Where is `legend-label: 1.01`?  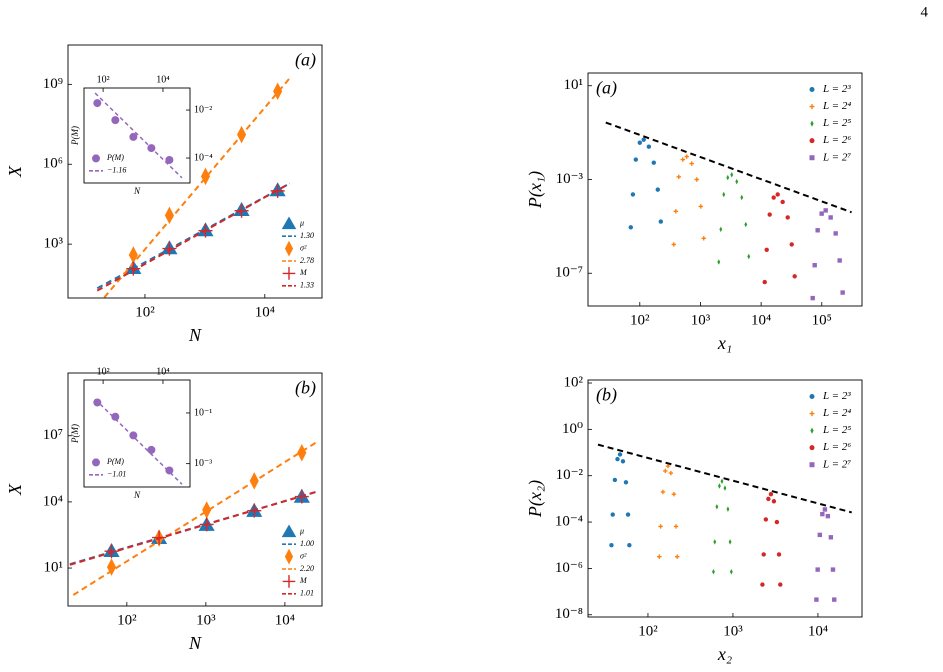 legend-label: 1.01 is located at coordinates (307, 593).